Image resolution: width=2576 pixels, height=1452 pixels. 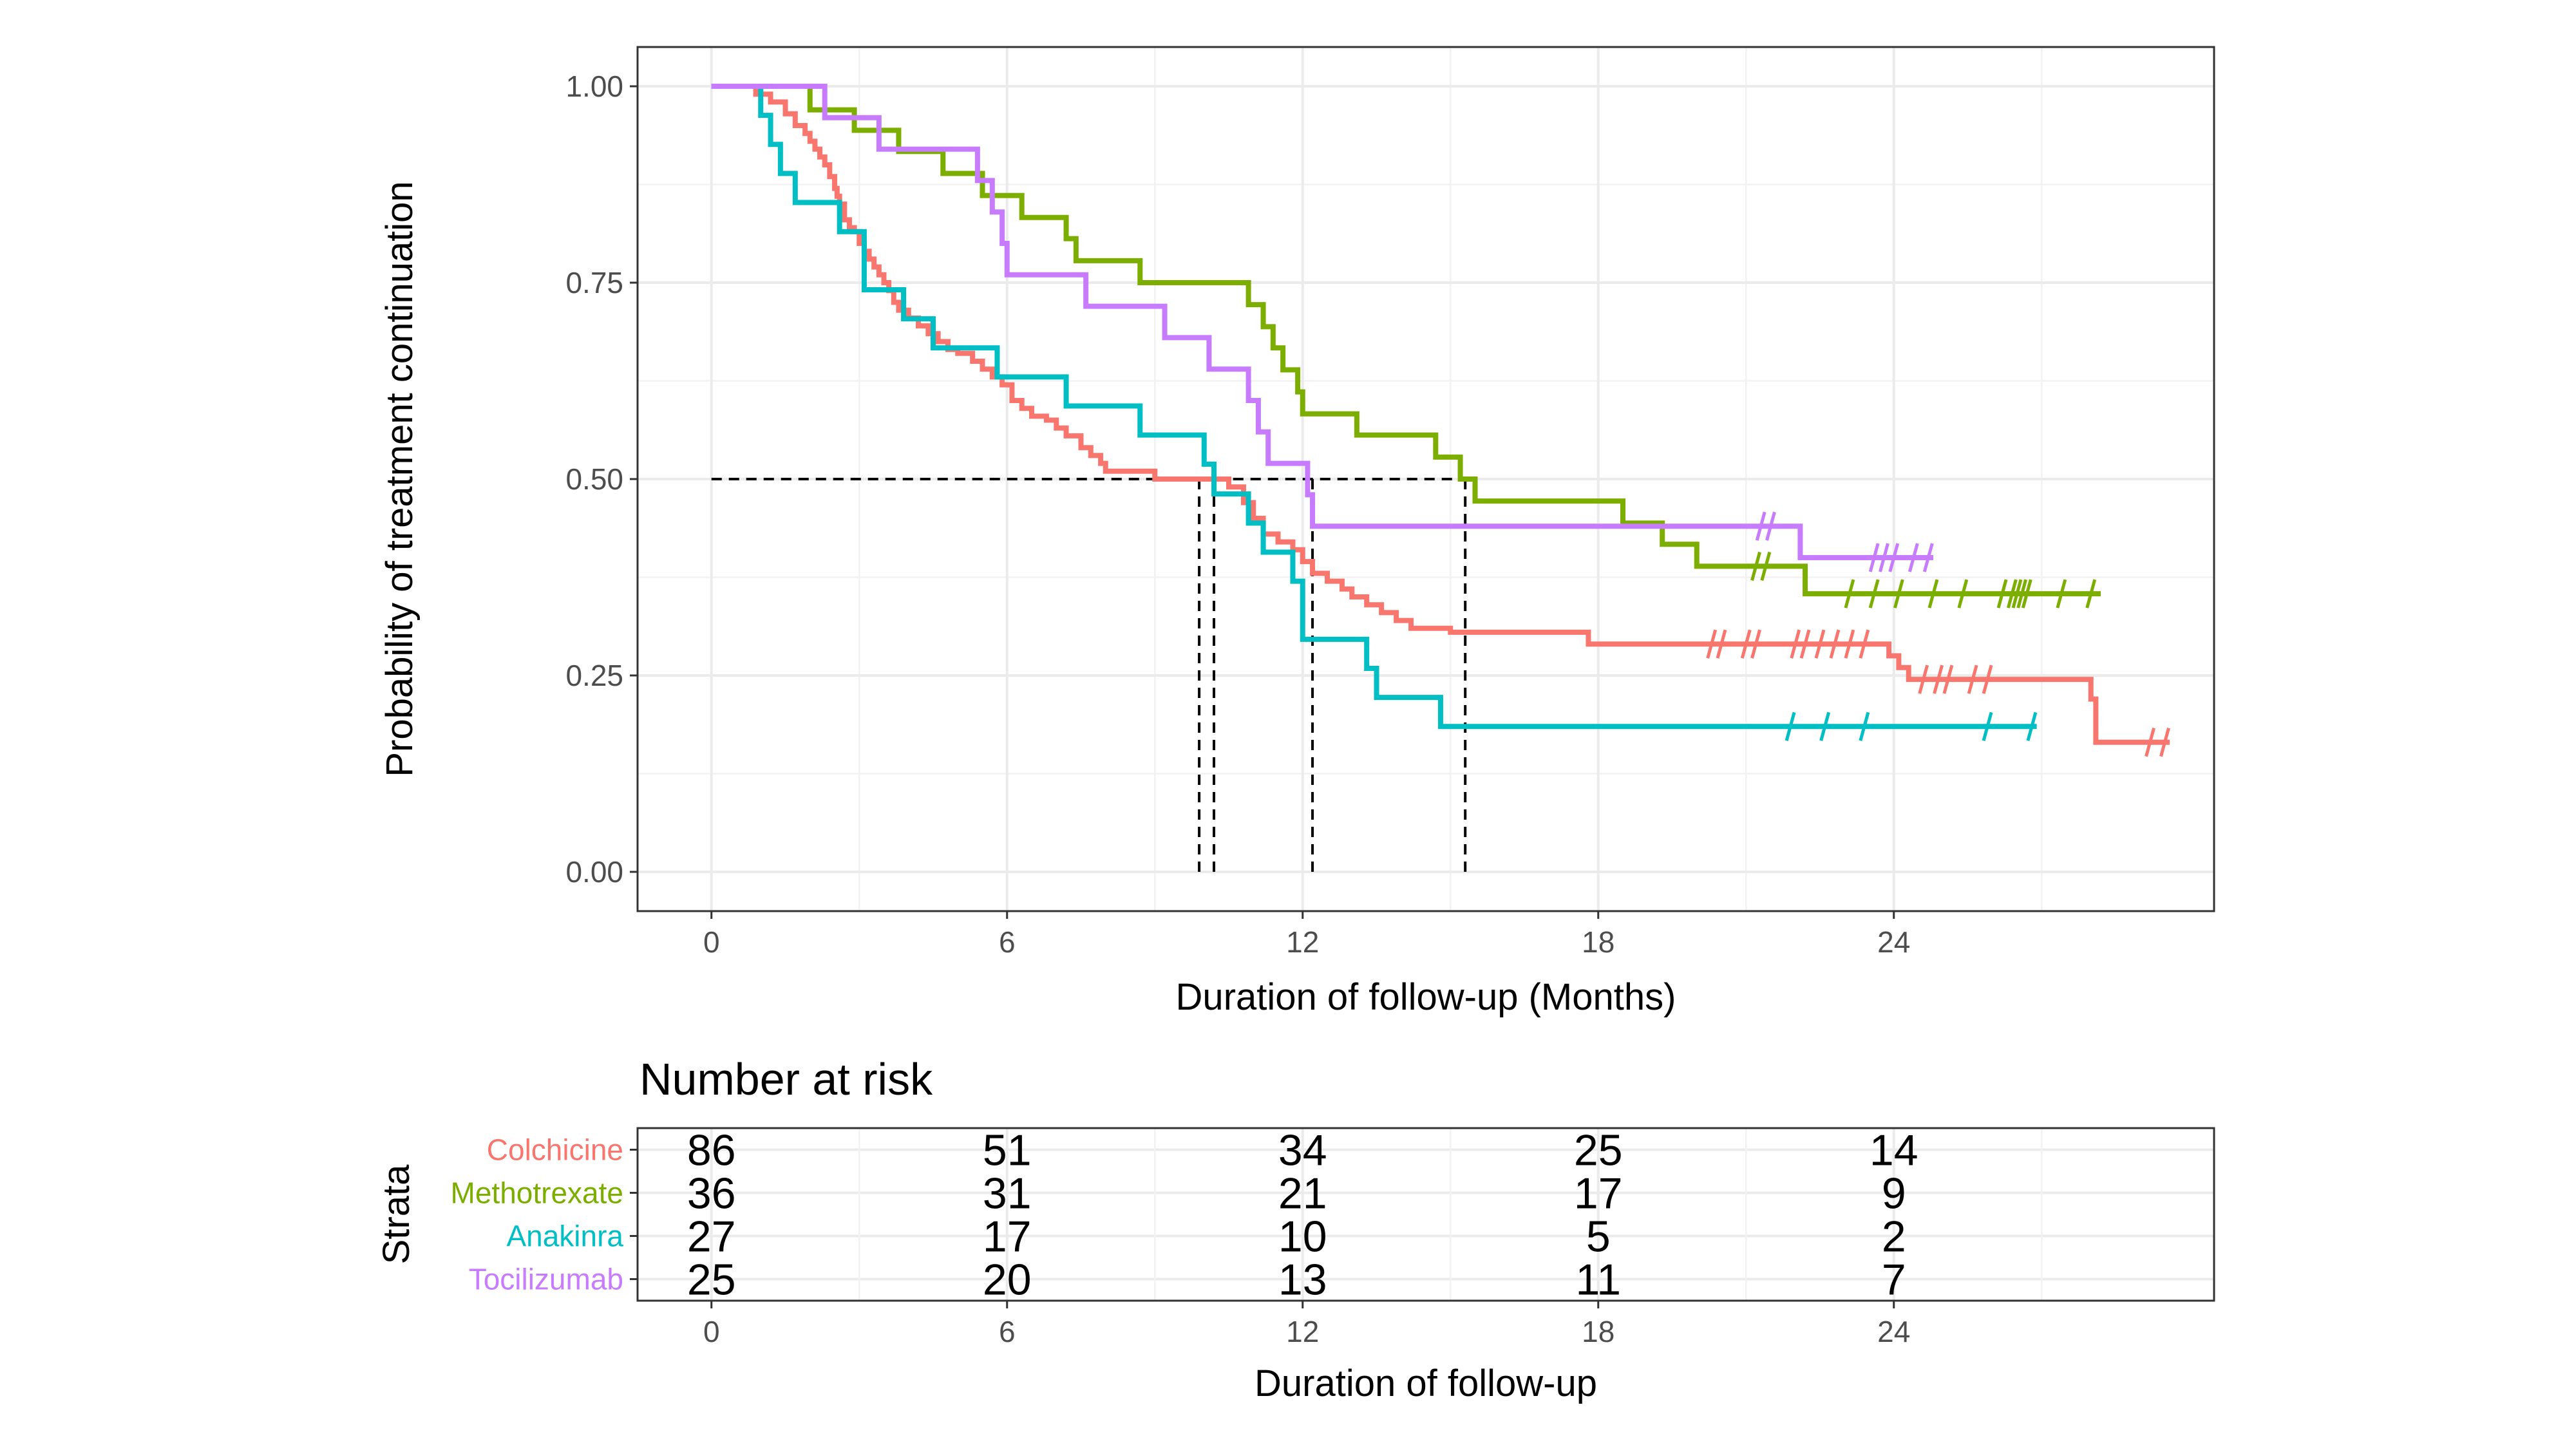 I want to click on strata-label-tocilizumab: Tocilizumab, so click(x=546, y=1279).